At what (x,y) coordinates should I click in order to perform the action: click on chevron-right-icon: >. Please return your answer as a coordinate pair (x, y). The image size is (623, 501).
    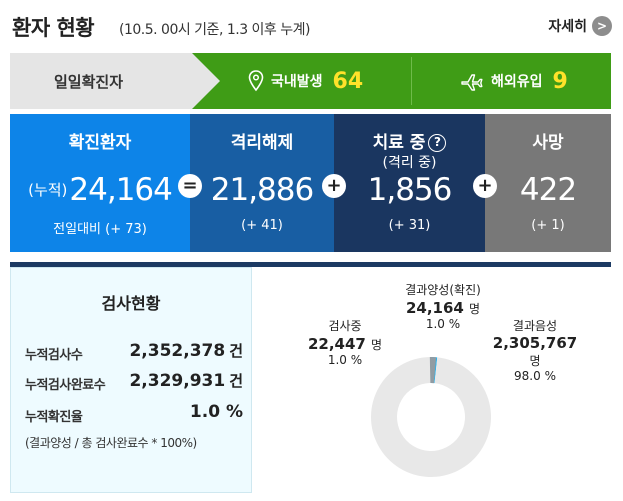
    Looking at the image, I should click on (602, 26).